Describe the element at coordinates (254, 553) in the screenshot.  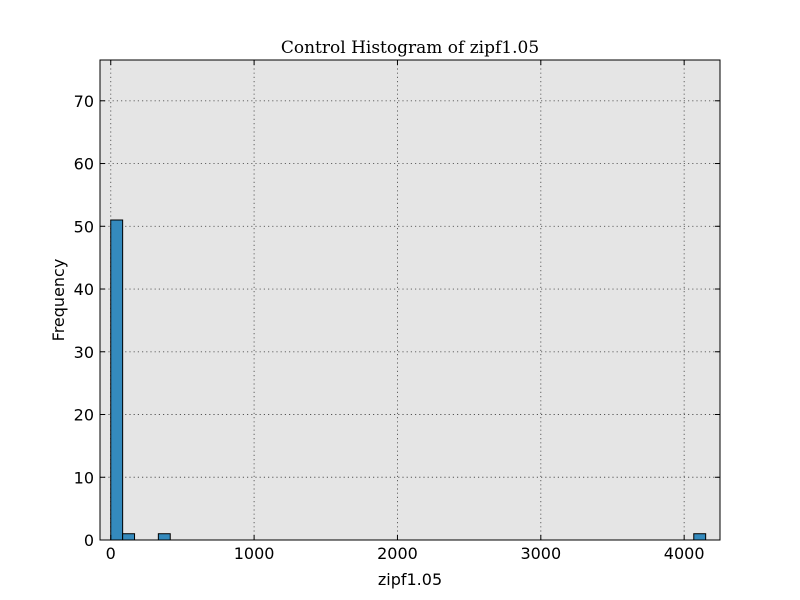
I see `x-tick-label: 1000` at that location.